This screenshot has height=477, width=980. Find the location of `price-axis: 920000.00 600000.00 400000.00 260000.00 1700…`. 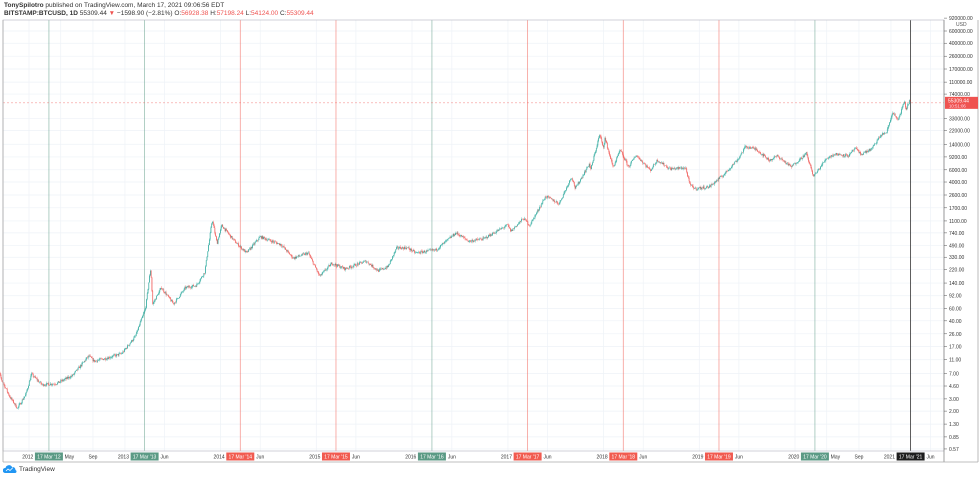

price-axis: 920000.00 600000.00 400000.00 260000.00 1700… is located at coordinates (961, 234).